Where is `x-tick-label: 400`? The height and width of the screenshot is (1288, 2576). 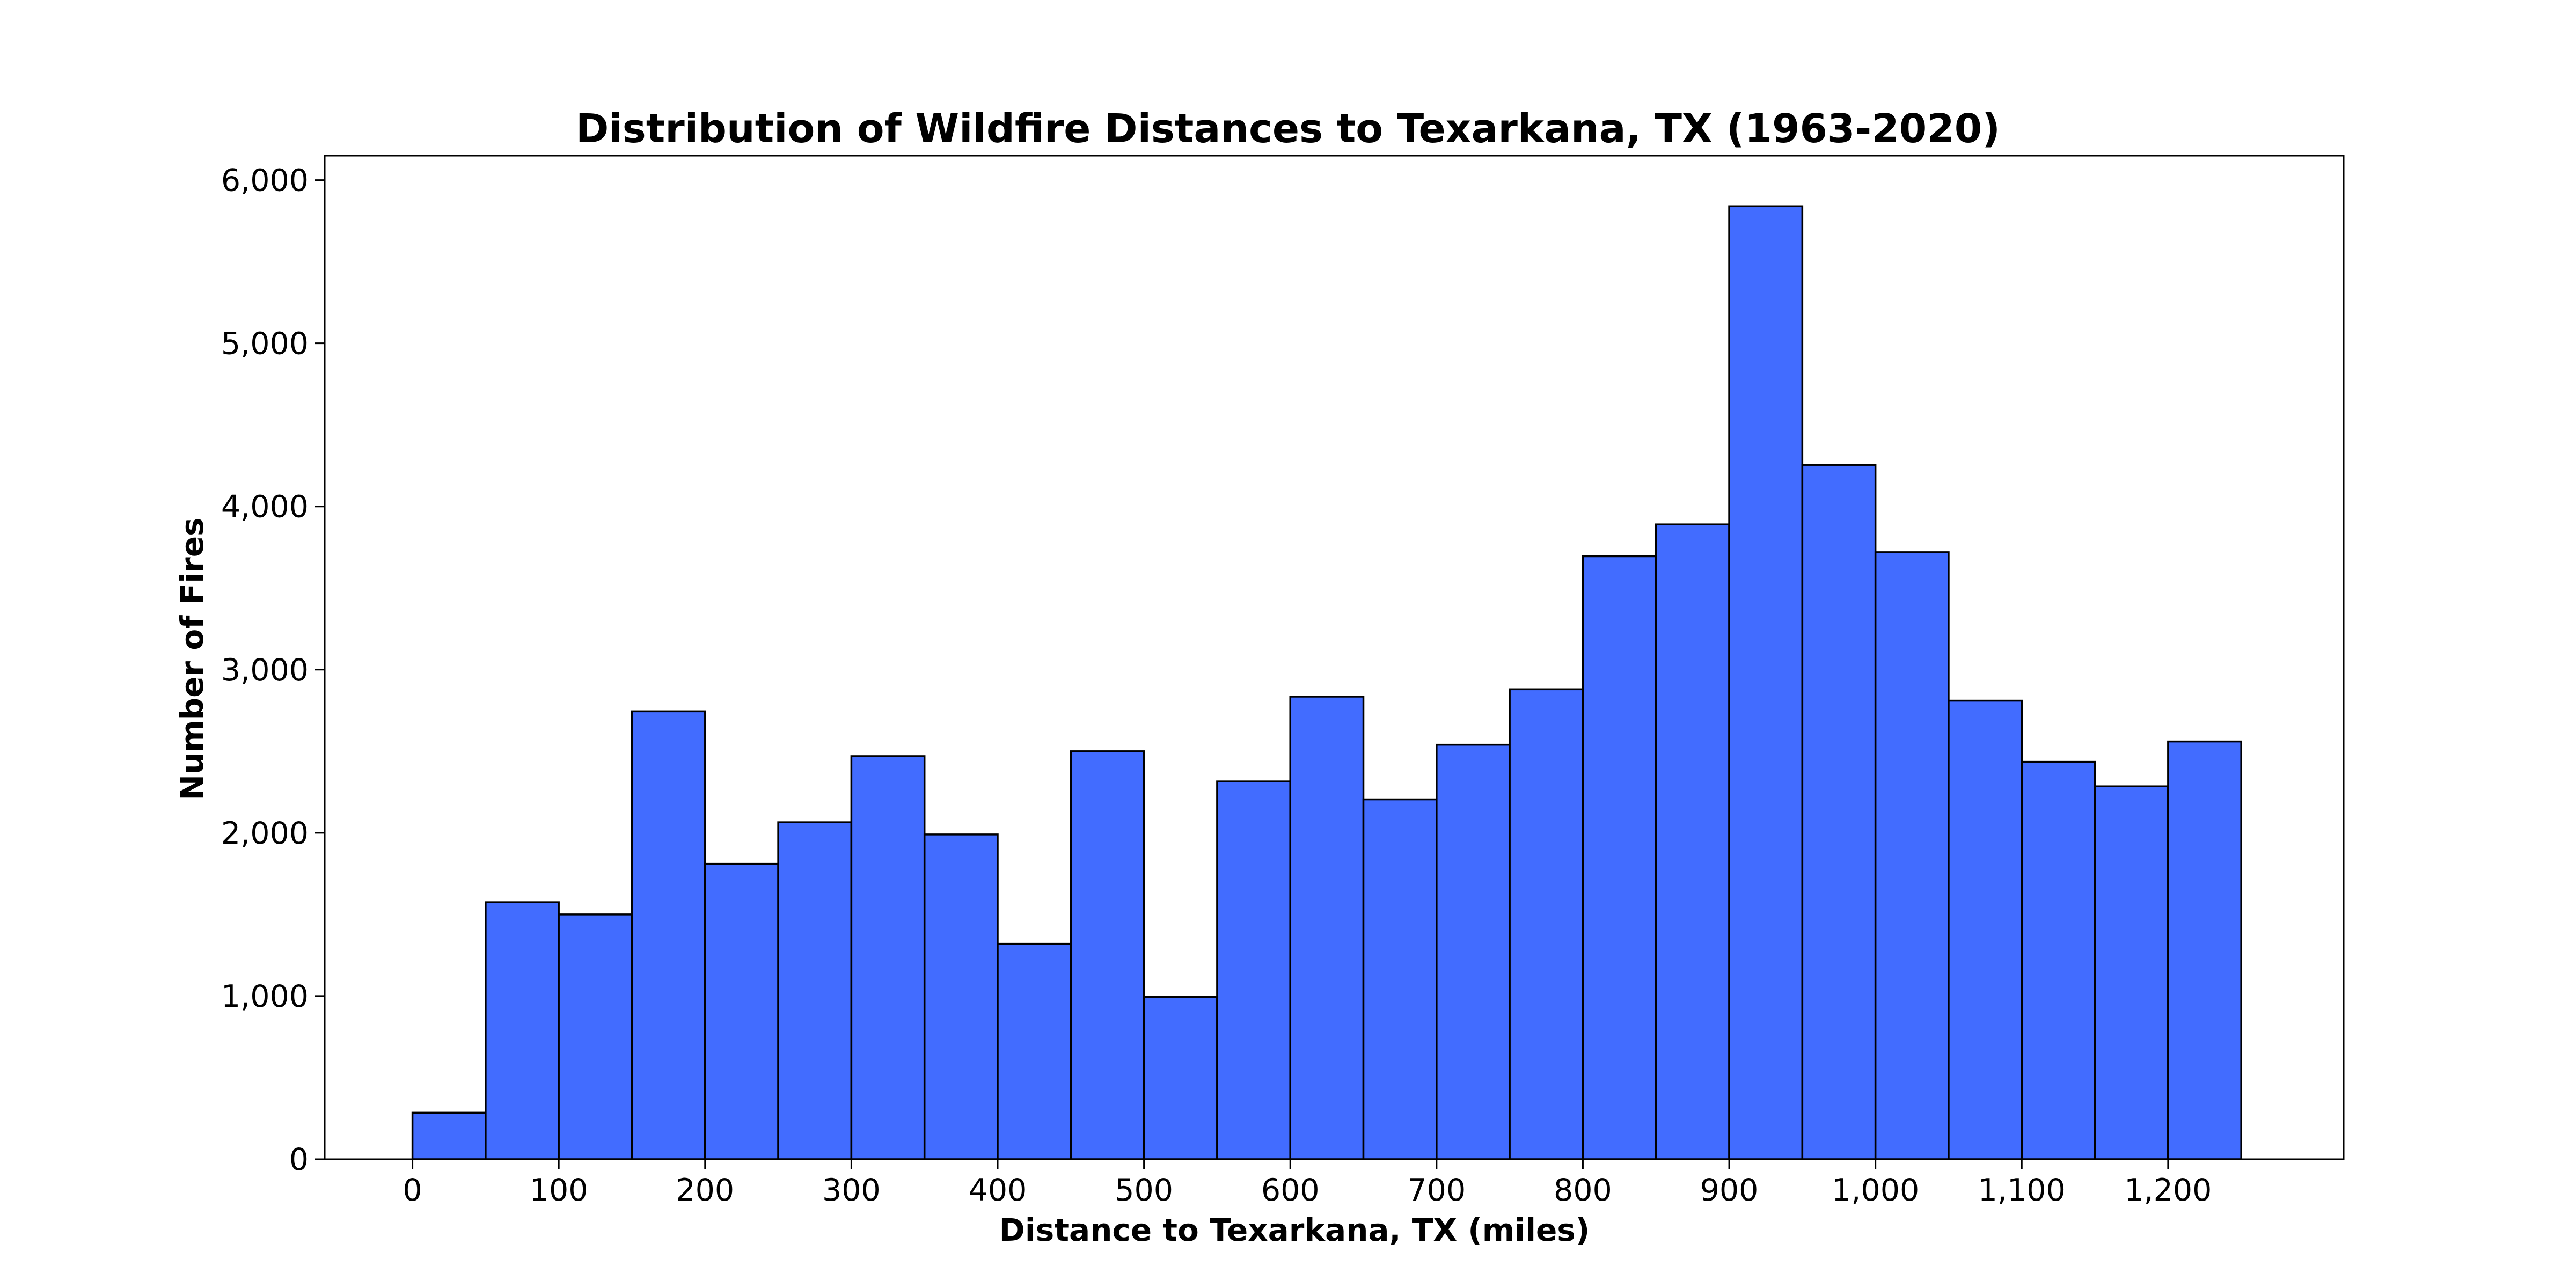 x-tick-label: 400 is located at coordinates (998, 1190).